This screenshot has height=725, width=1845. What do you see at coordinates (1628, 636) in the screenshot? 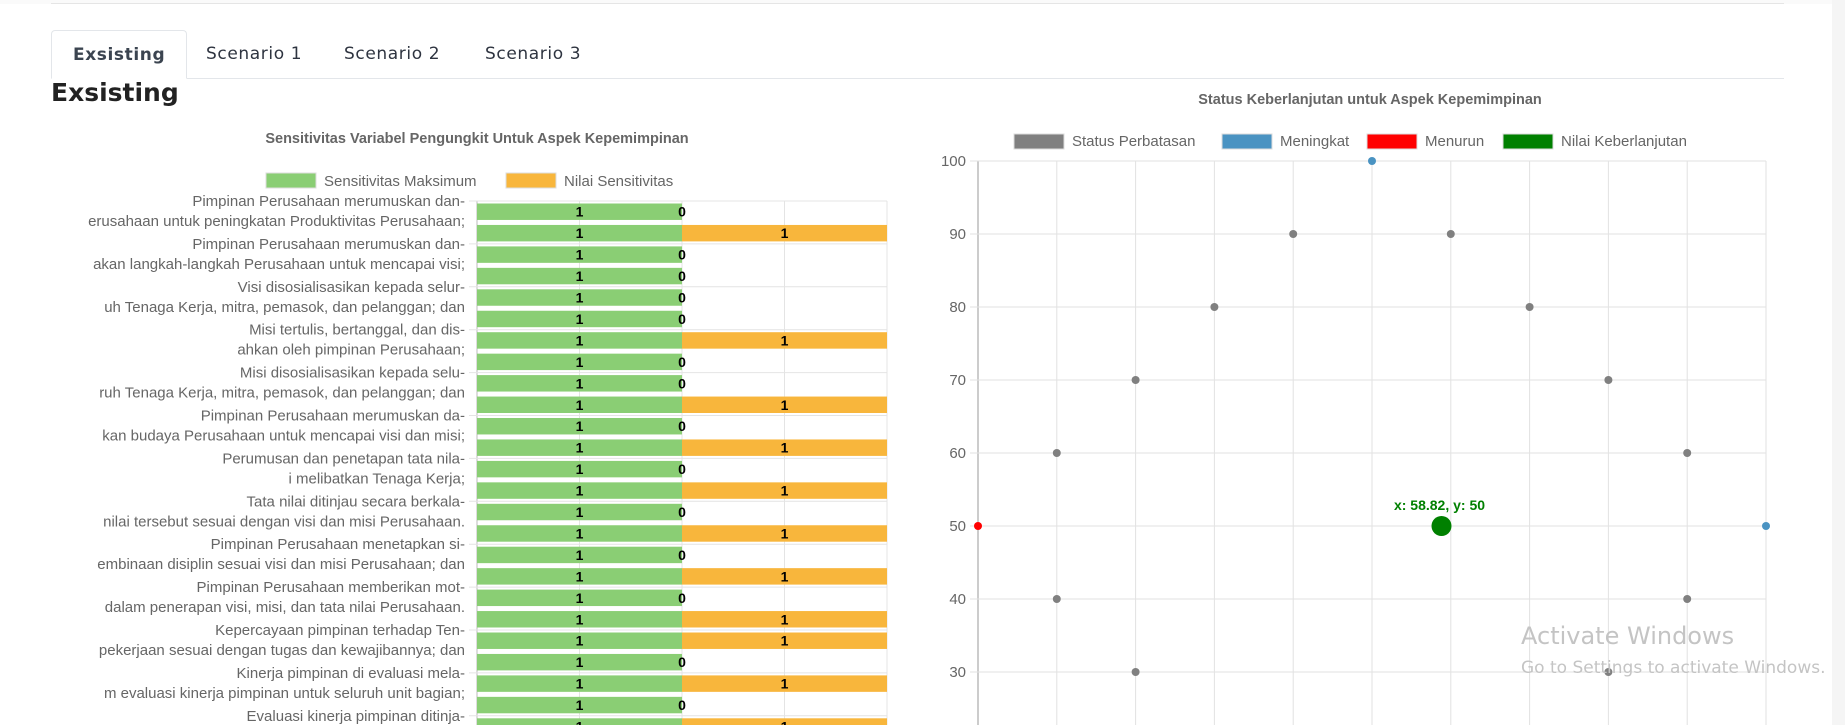
I see `activate-windows-title: Activate Windows` at bounding box center [1628, 636].